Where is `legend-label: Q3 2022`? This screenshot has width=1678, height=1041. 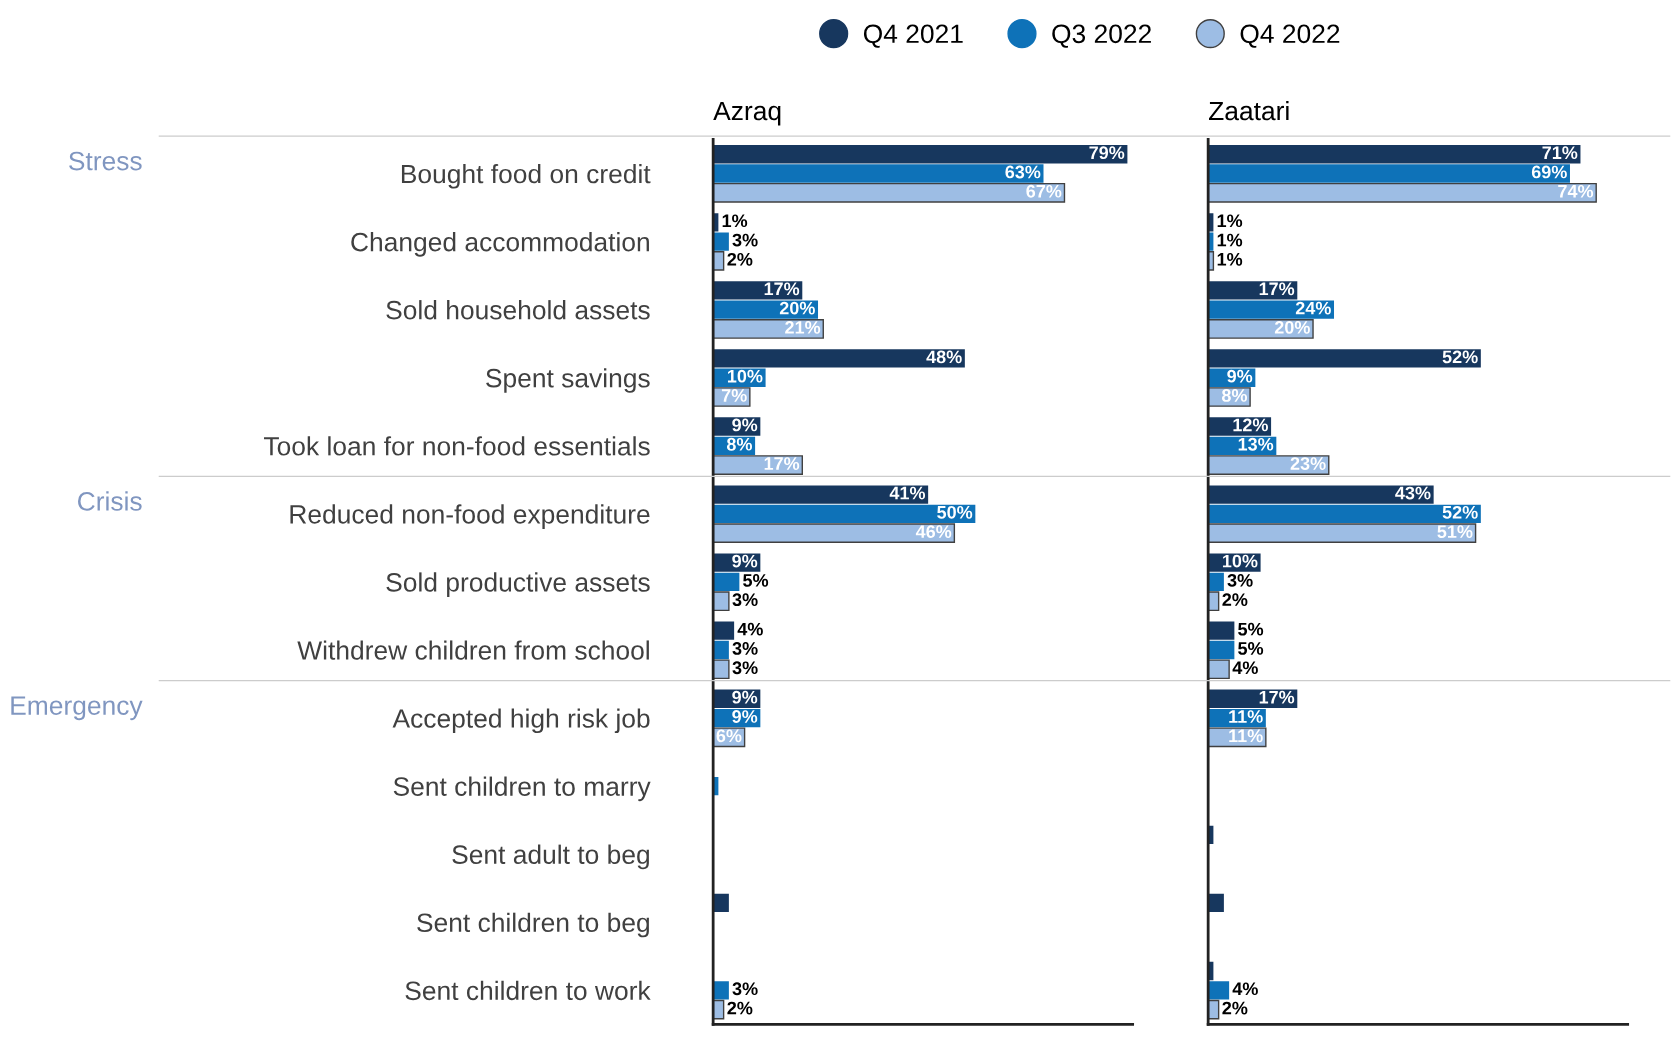
legend-label: Q3 2022 is located at coordinates (1101, 36).